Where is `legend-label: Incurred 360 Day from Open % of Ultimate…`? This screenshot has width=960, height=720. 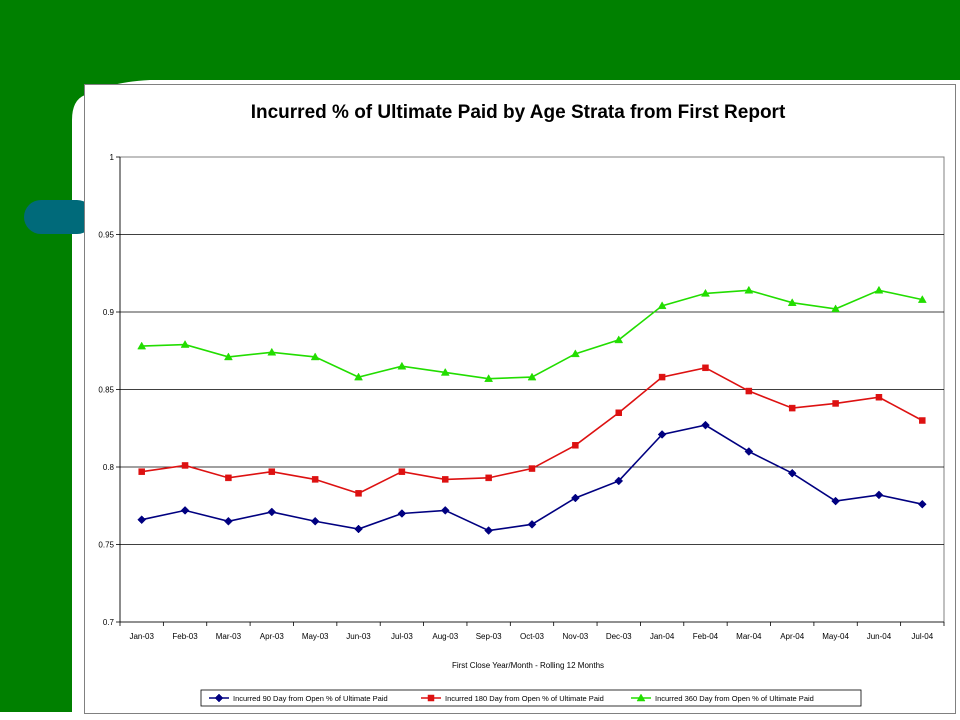 legend-label: Incurred 360 Day from Open % of Ultimate… is located at coordinates (734, 698).